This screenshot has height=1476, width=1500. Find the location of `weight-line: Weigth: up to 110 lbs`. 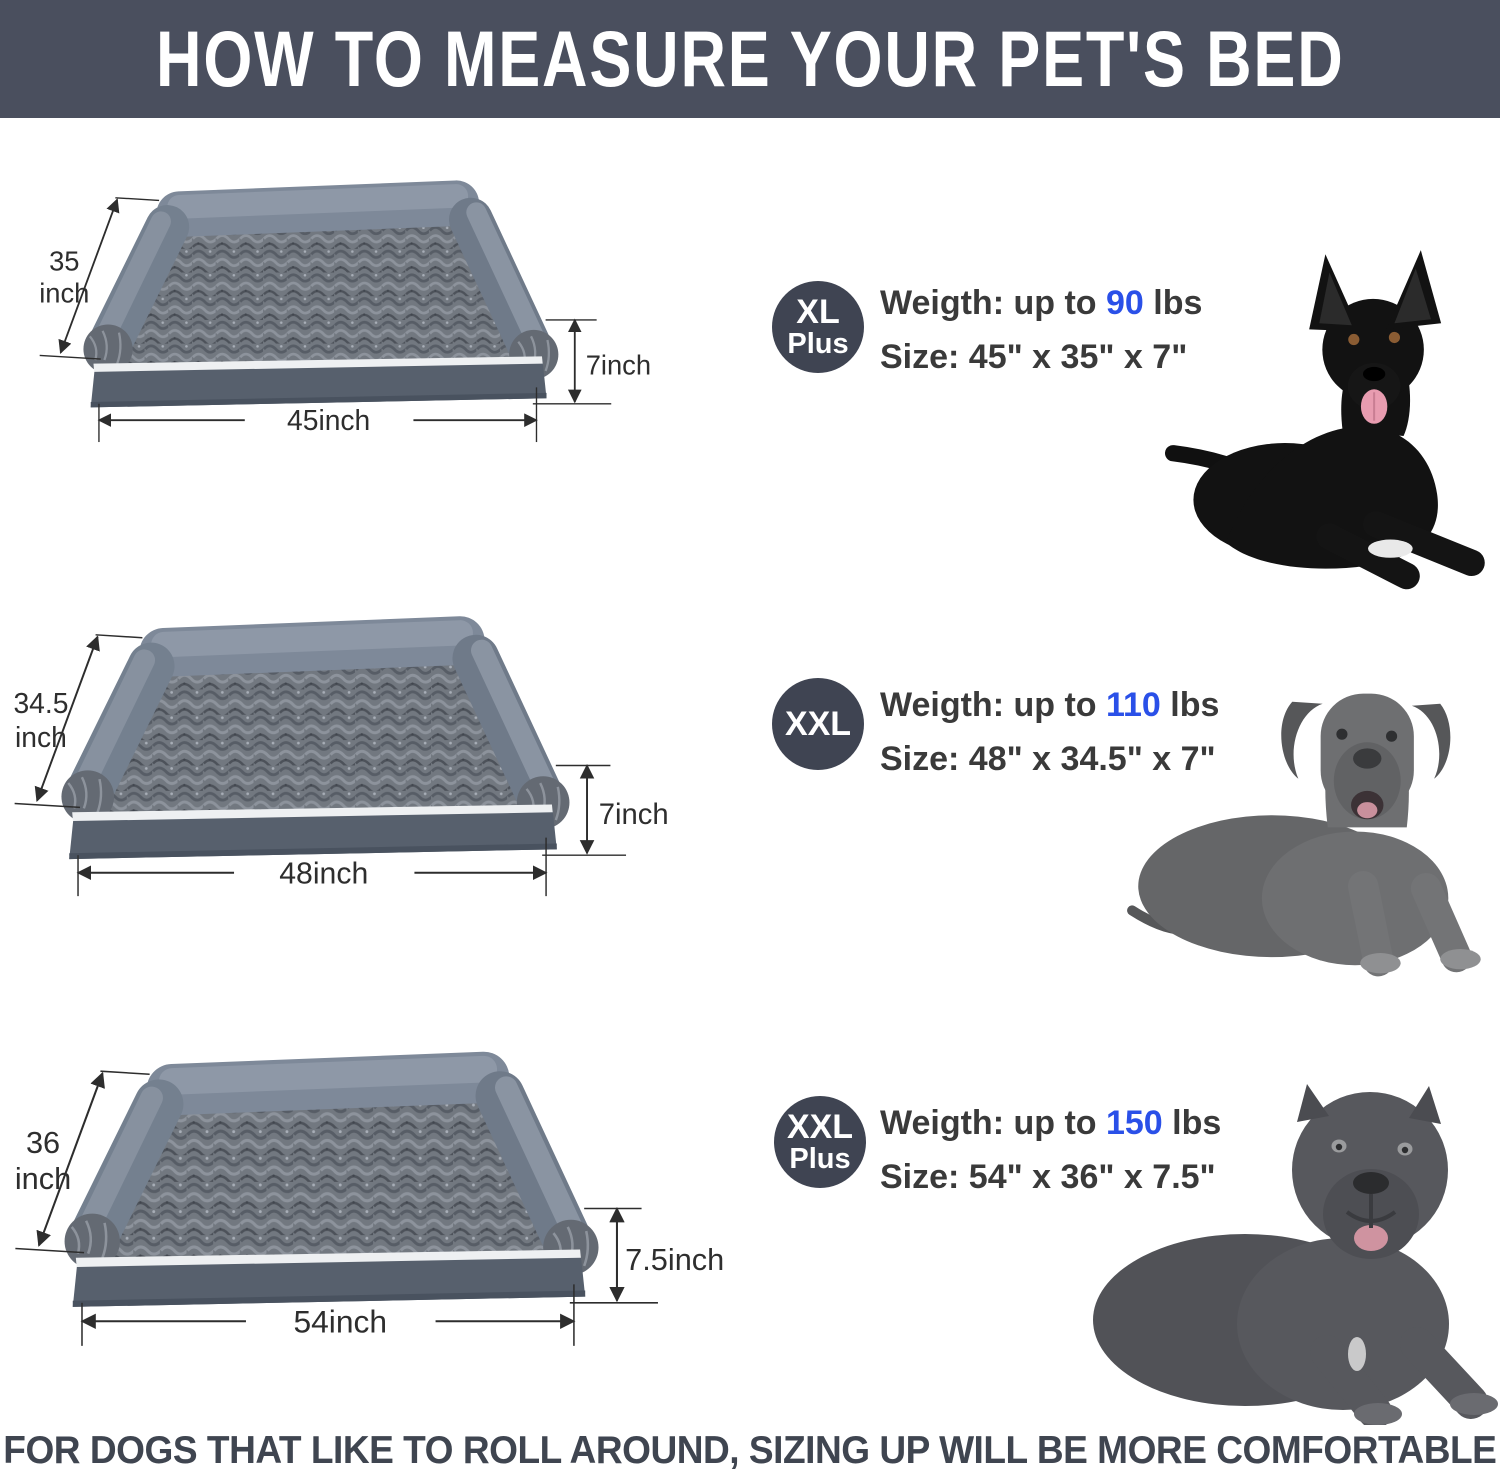

weight-line: Weigth: up to 110 lbs is located at coordinates (1049, 705).